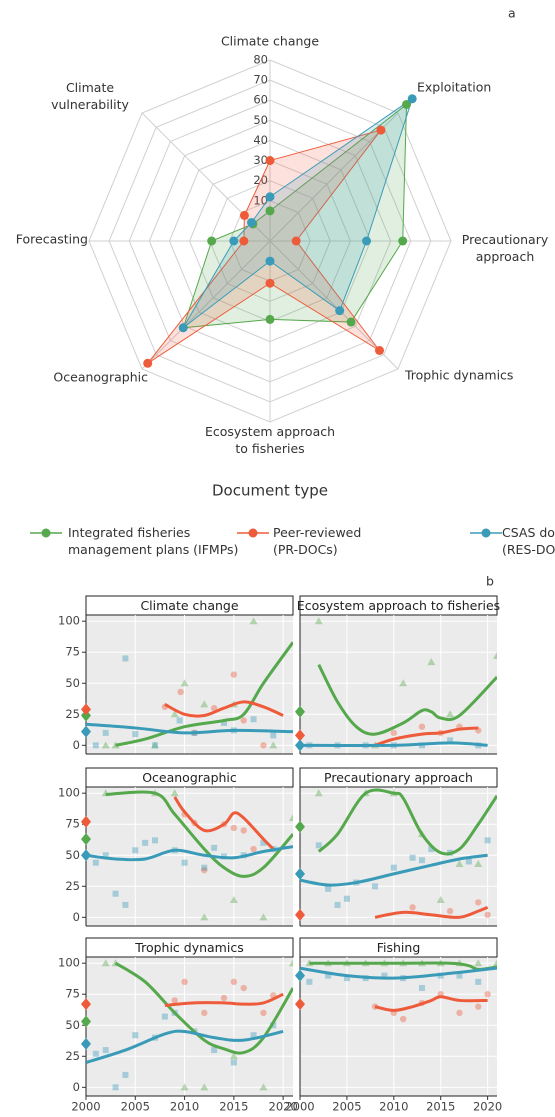  Describe the element at coordinates (270, 491) in the screenshot. I see `legend-title: Document type` at that location.